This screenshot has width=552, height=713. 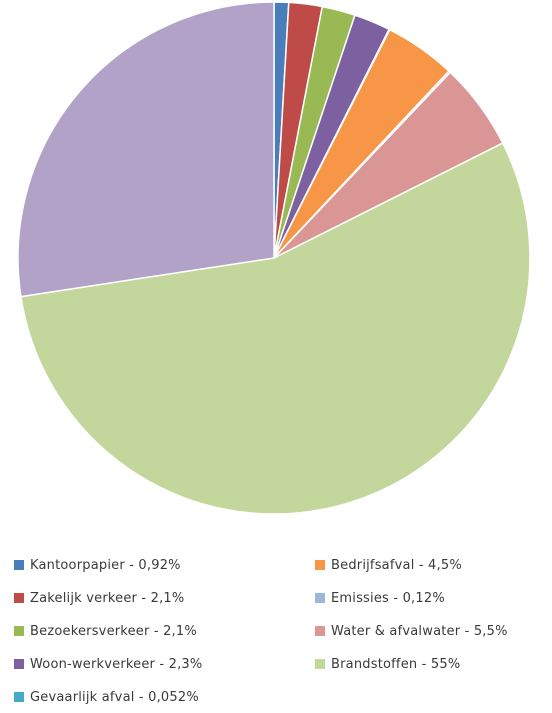 I want to click on legend-item-gevaarlijk-afval: Gevaarlijk afval - 0,052%, so click(x=106, y=697).